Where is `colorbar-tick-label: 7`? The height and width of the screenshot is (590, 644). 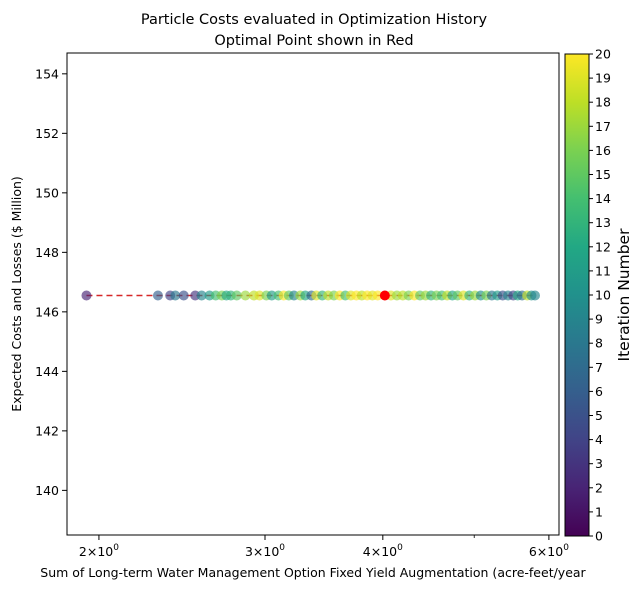 colorbar-tick-label: 7 is located at coordinates (599, 367).